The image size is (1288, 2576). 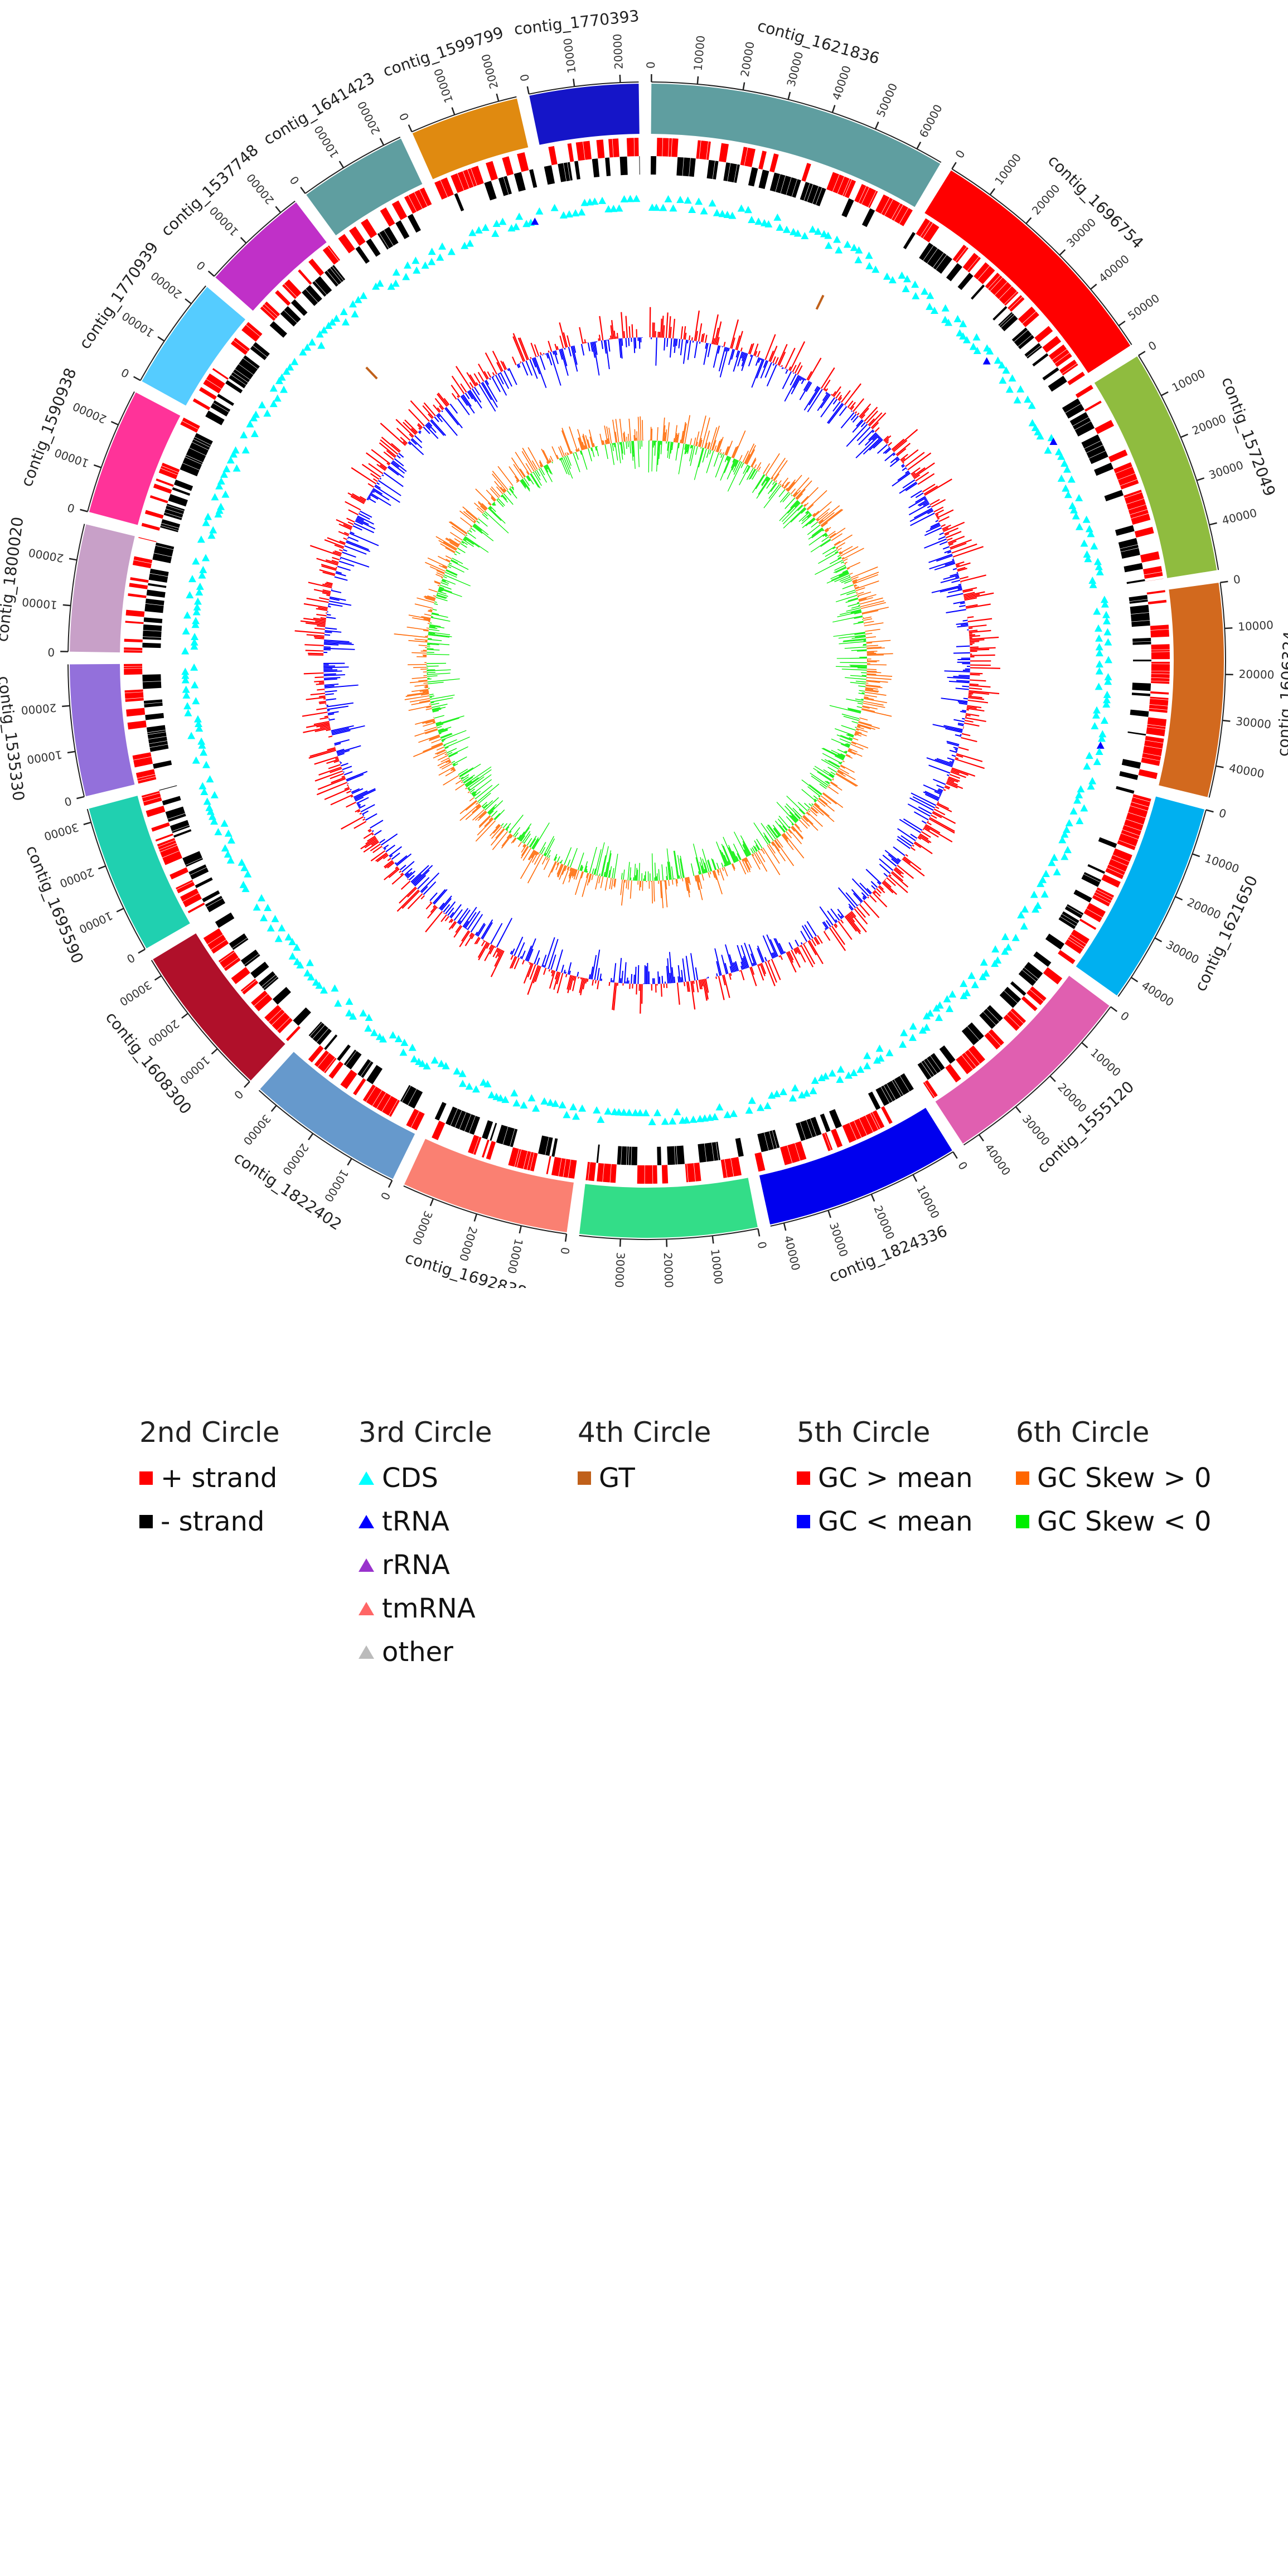 What do you see at coordinates (1226, 933) in the screenshot?
I see `contig-label: contig_1621650` at bounding box center [1226, 933].